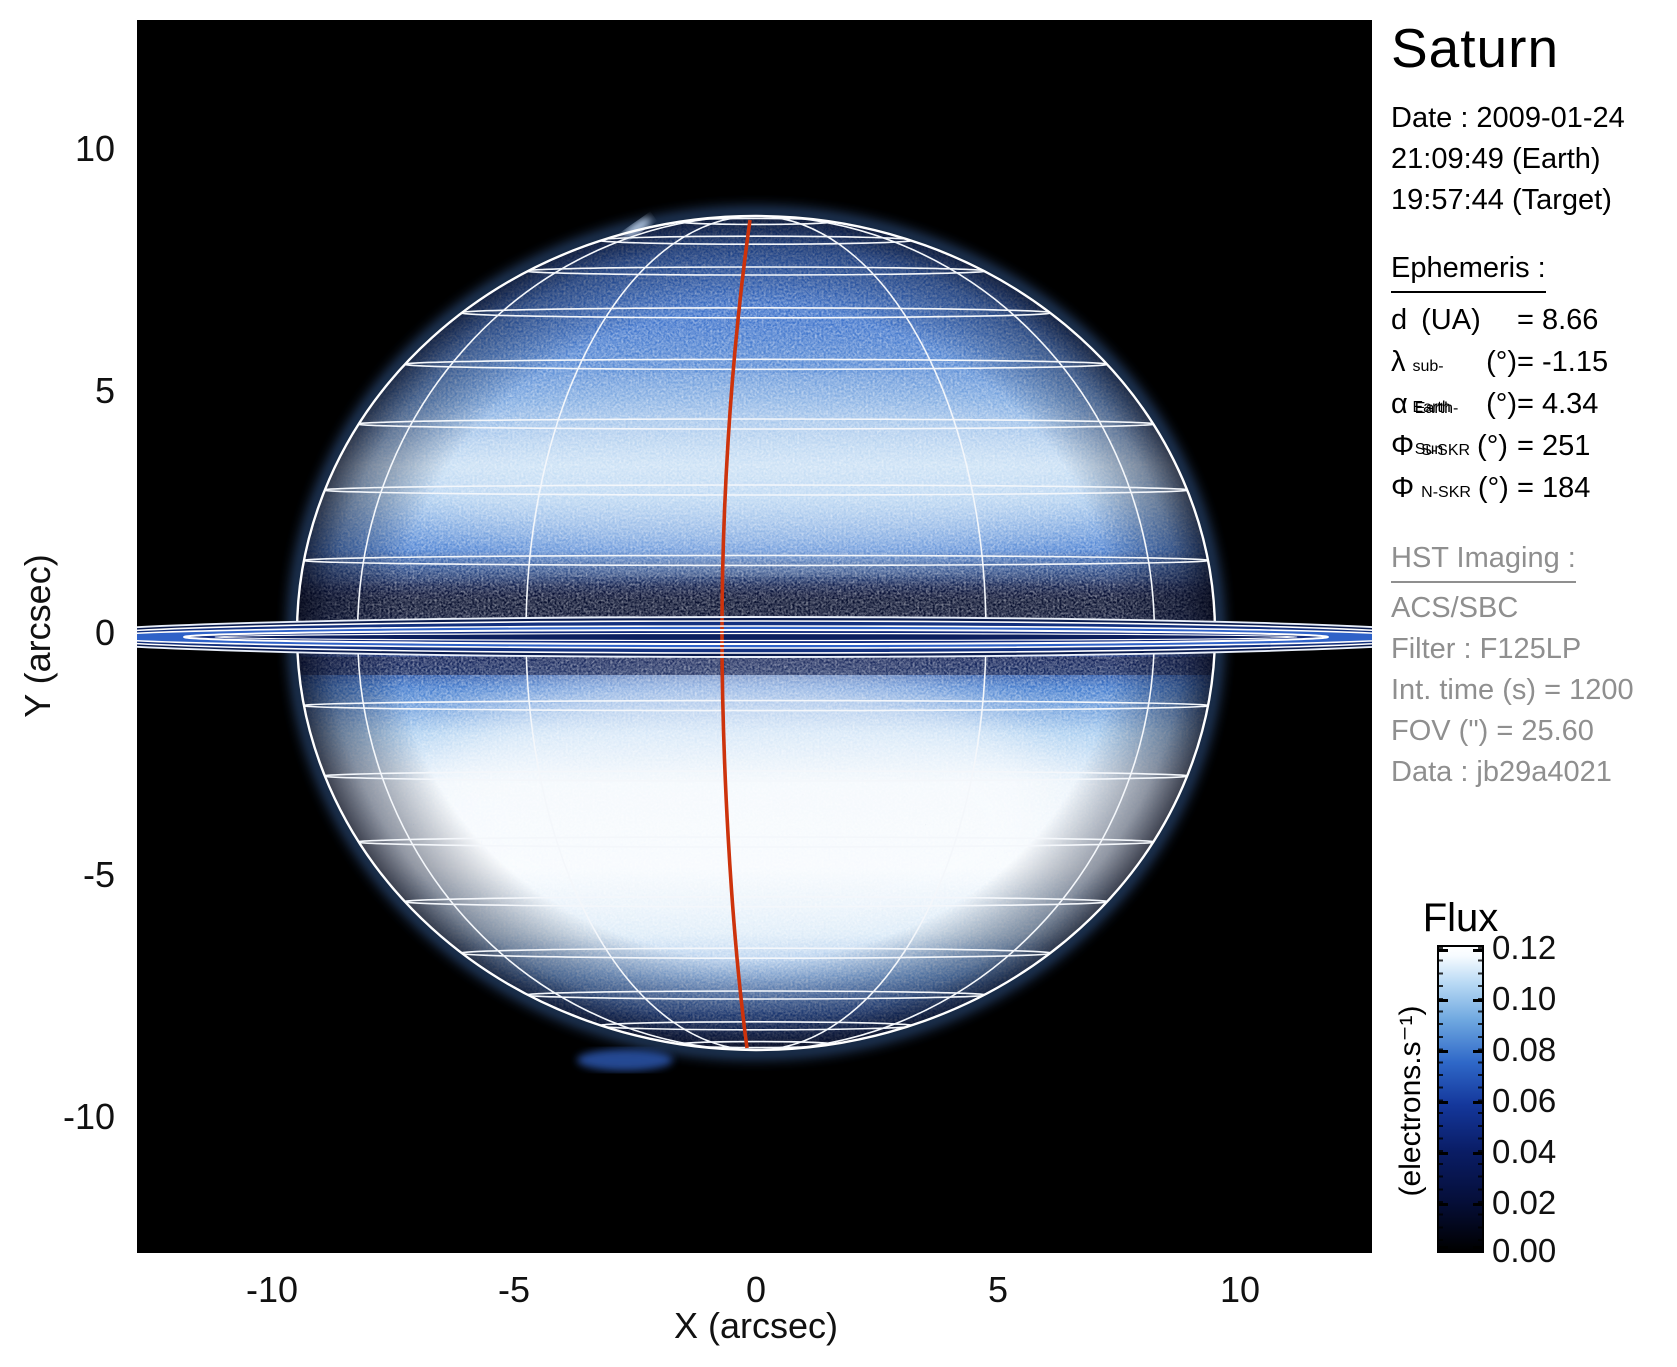 This screenshot has height=1367, width=1677. I want to click on subscript: Earth-Sun, so click(1436, 429).